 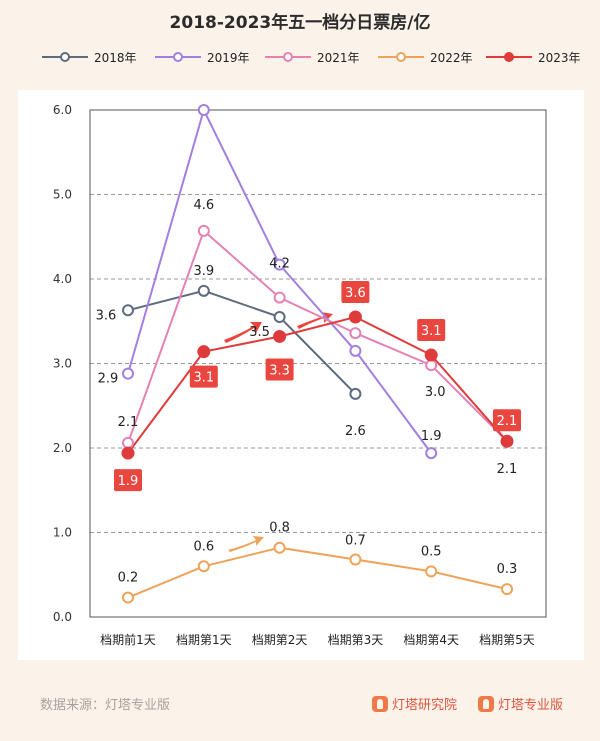 I want to click on data-label: 2.6, so click(x=355, y=431).